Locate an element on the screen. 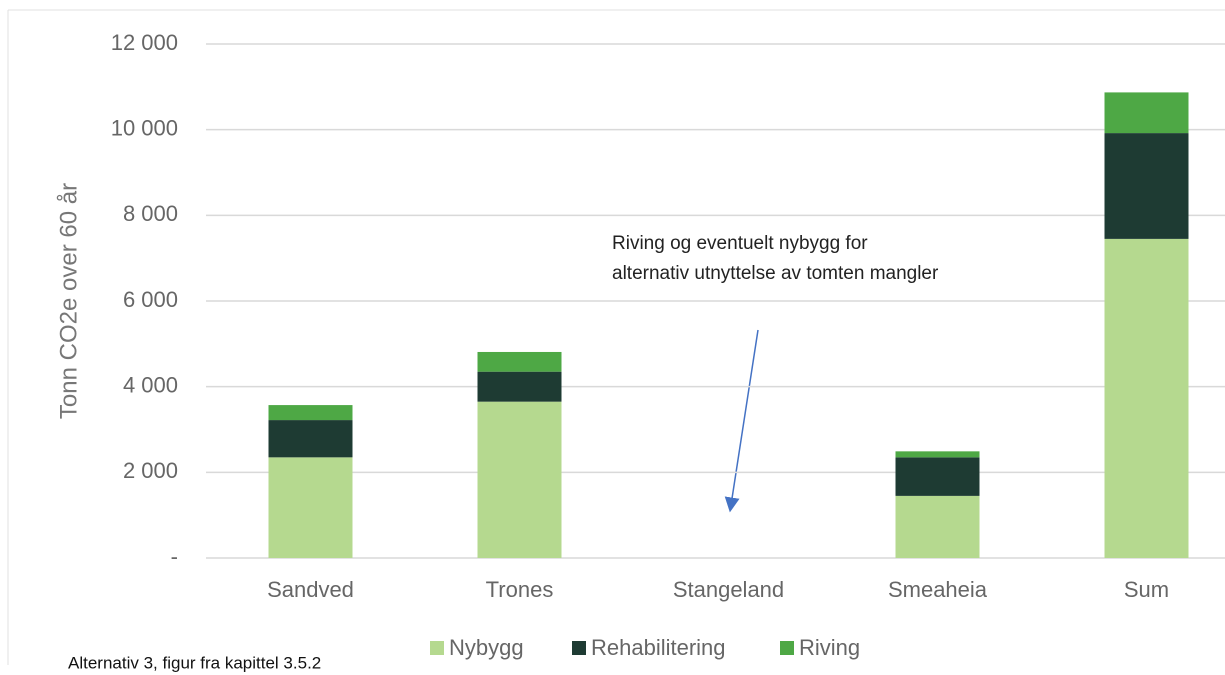 This screenshot has height=675, width=1225. y-tick-label: 2 000 is located at coordinates (150, 470).